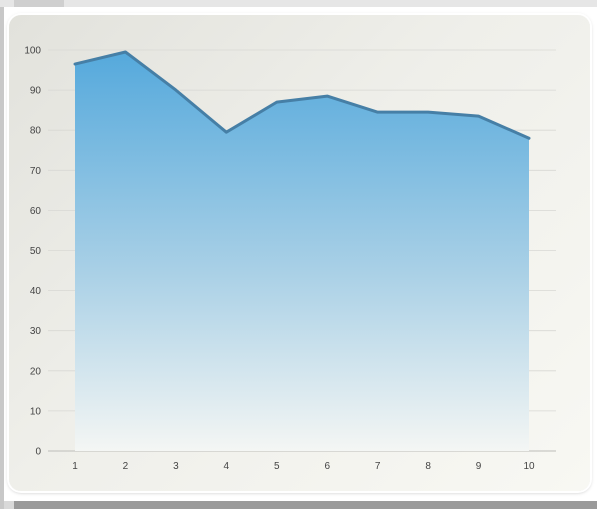 The width and height of the screenshot is (597, 509). What do you see at coordinates (428, 466) in the screenshot?
I see `x-tick-label: 8` at bounding box center [428, 466].